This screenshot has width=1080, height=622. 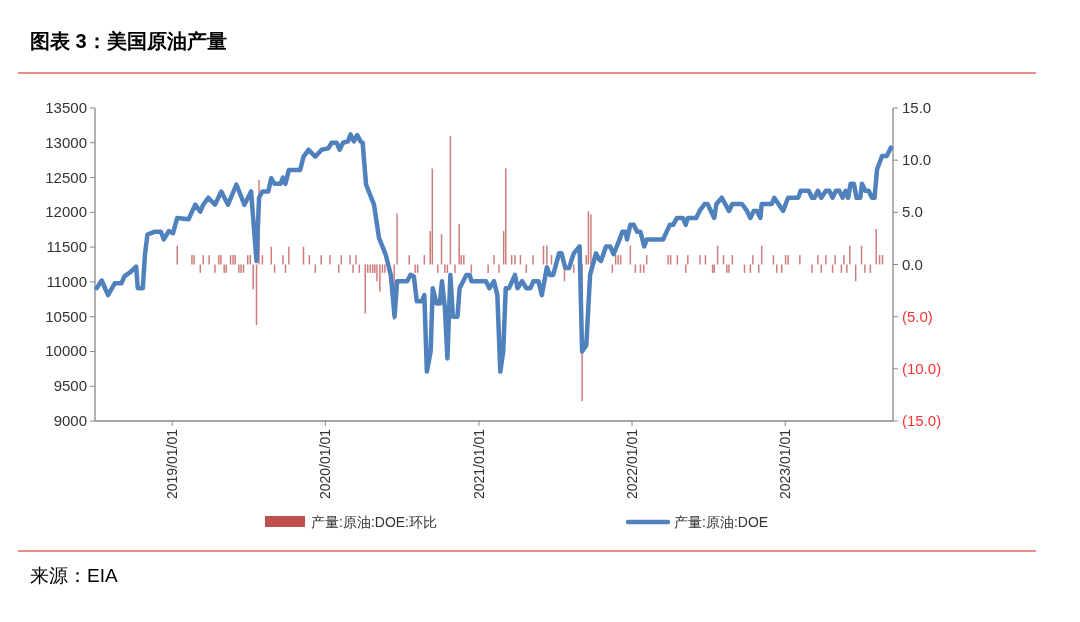 I want to click on x-tick-label: 2020/01/01, so click(x=325, y=464).